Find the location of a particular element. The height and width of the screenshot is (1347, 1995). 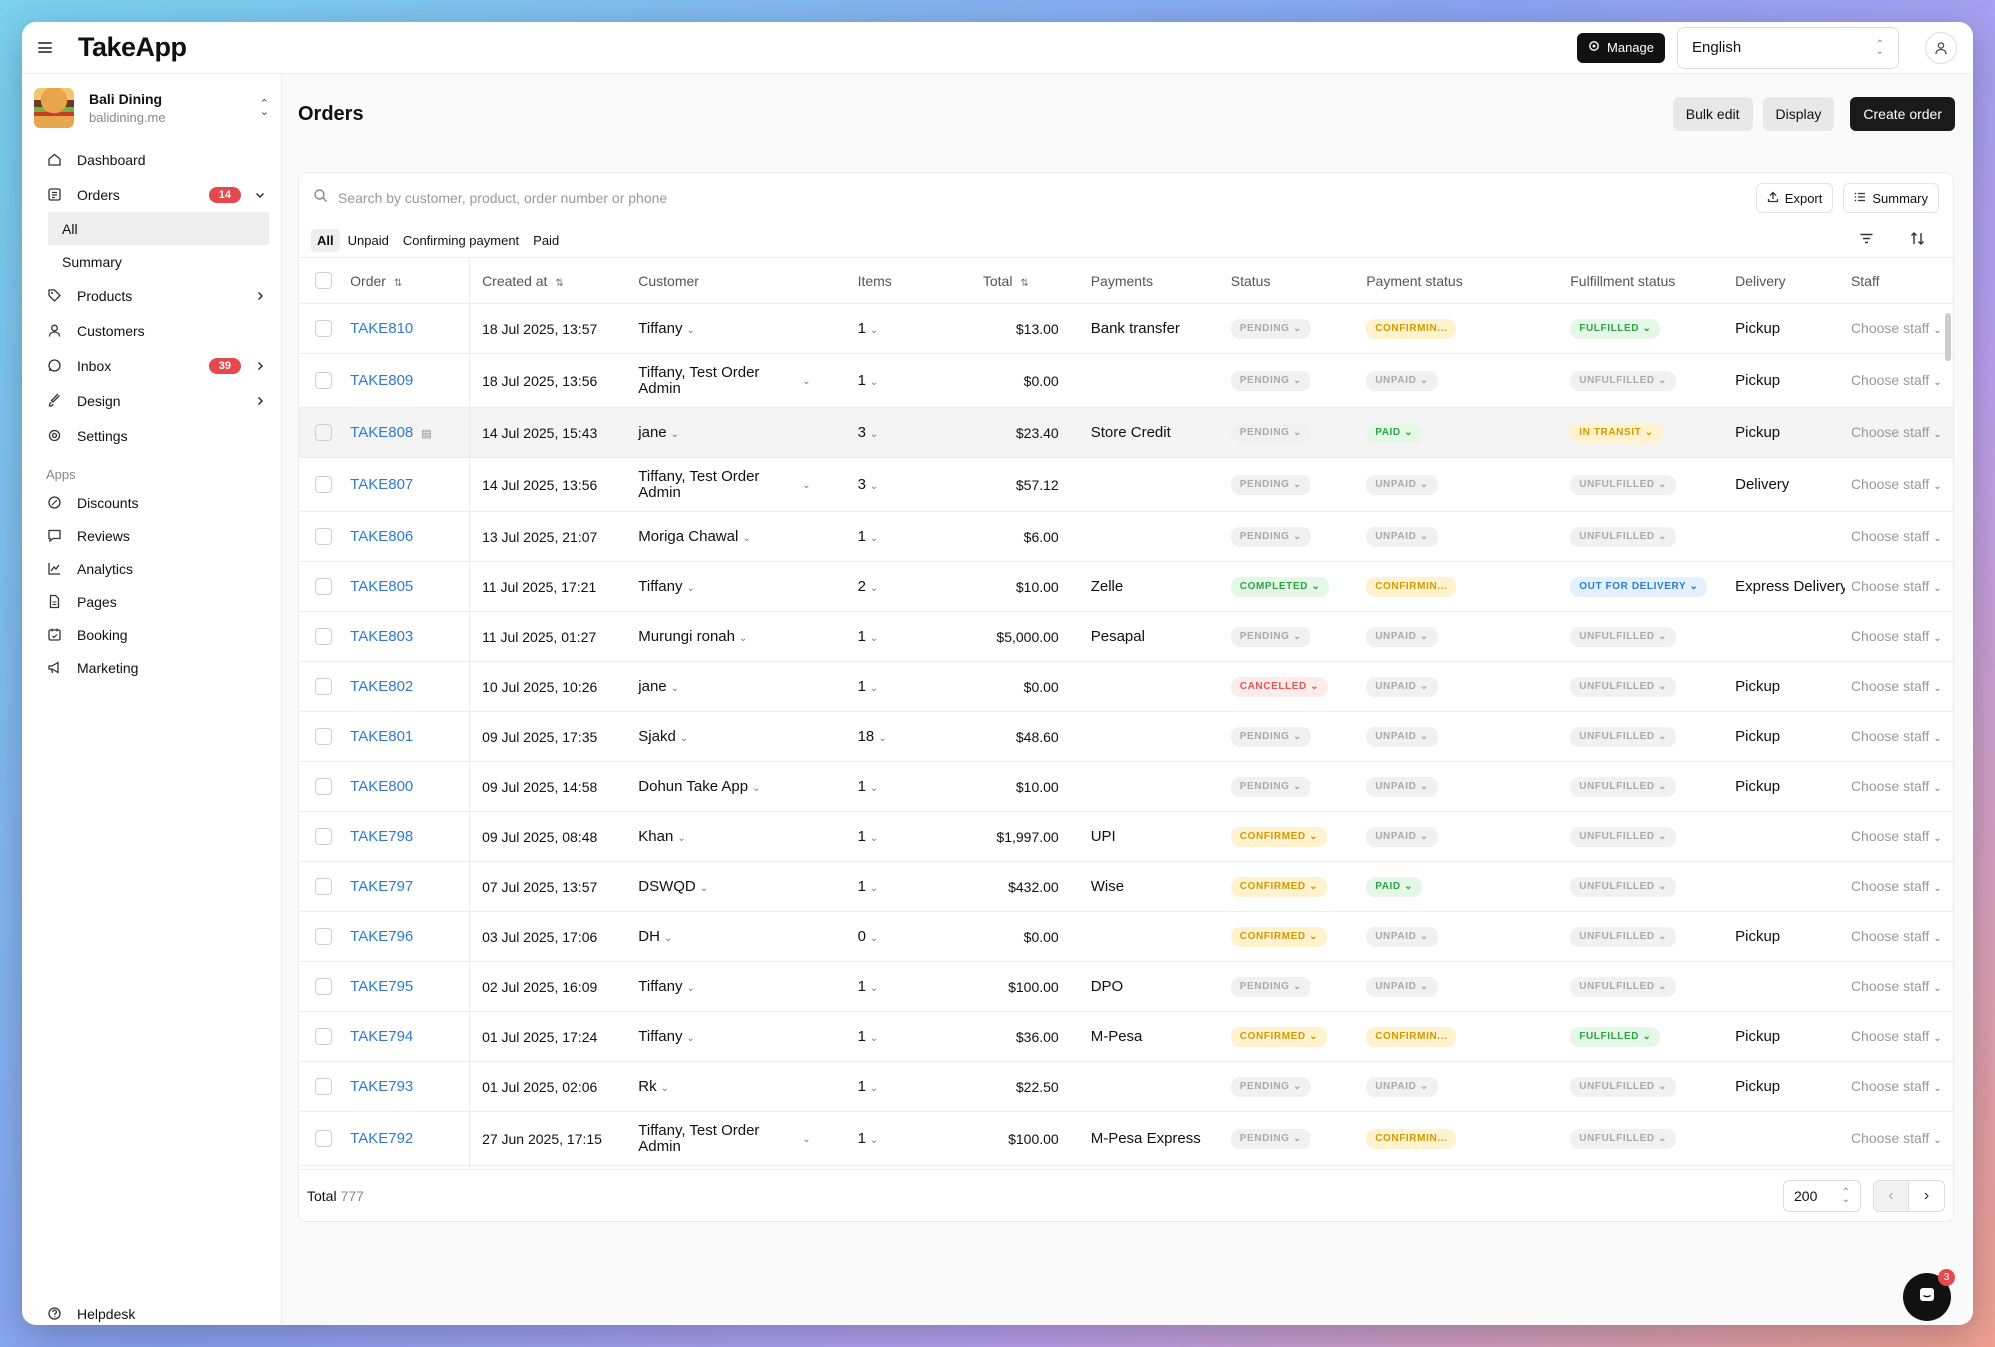

order-number-link: TAKE806 is located at coordinates (382, 536).